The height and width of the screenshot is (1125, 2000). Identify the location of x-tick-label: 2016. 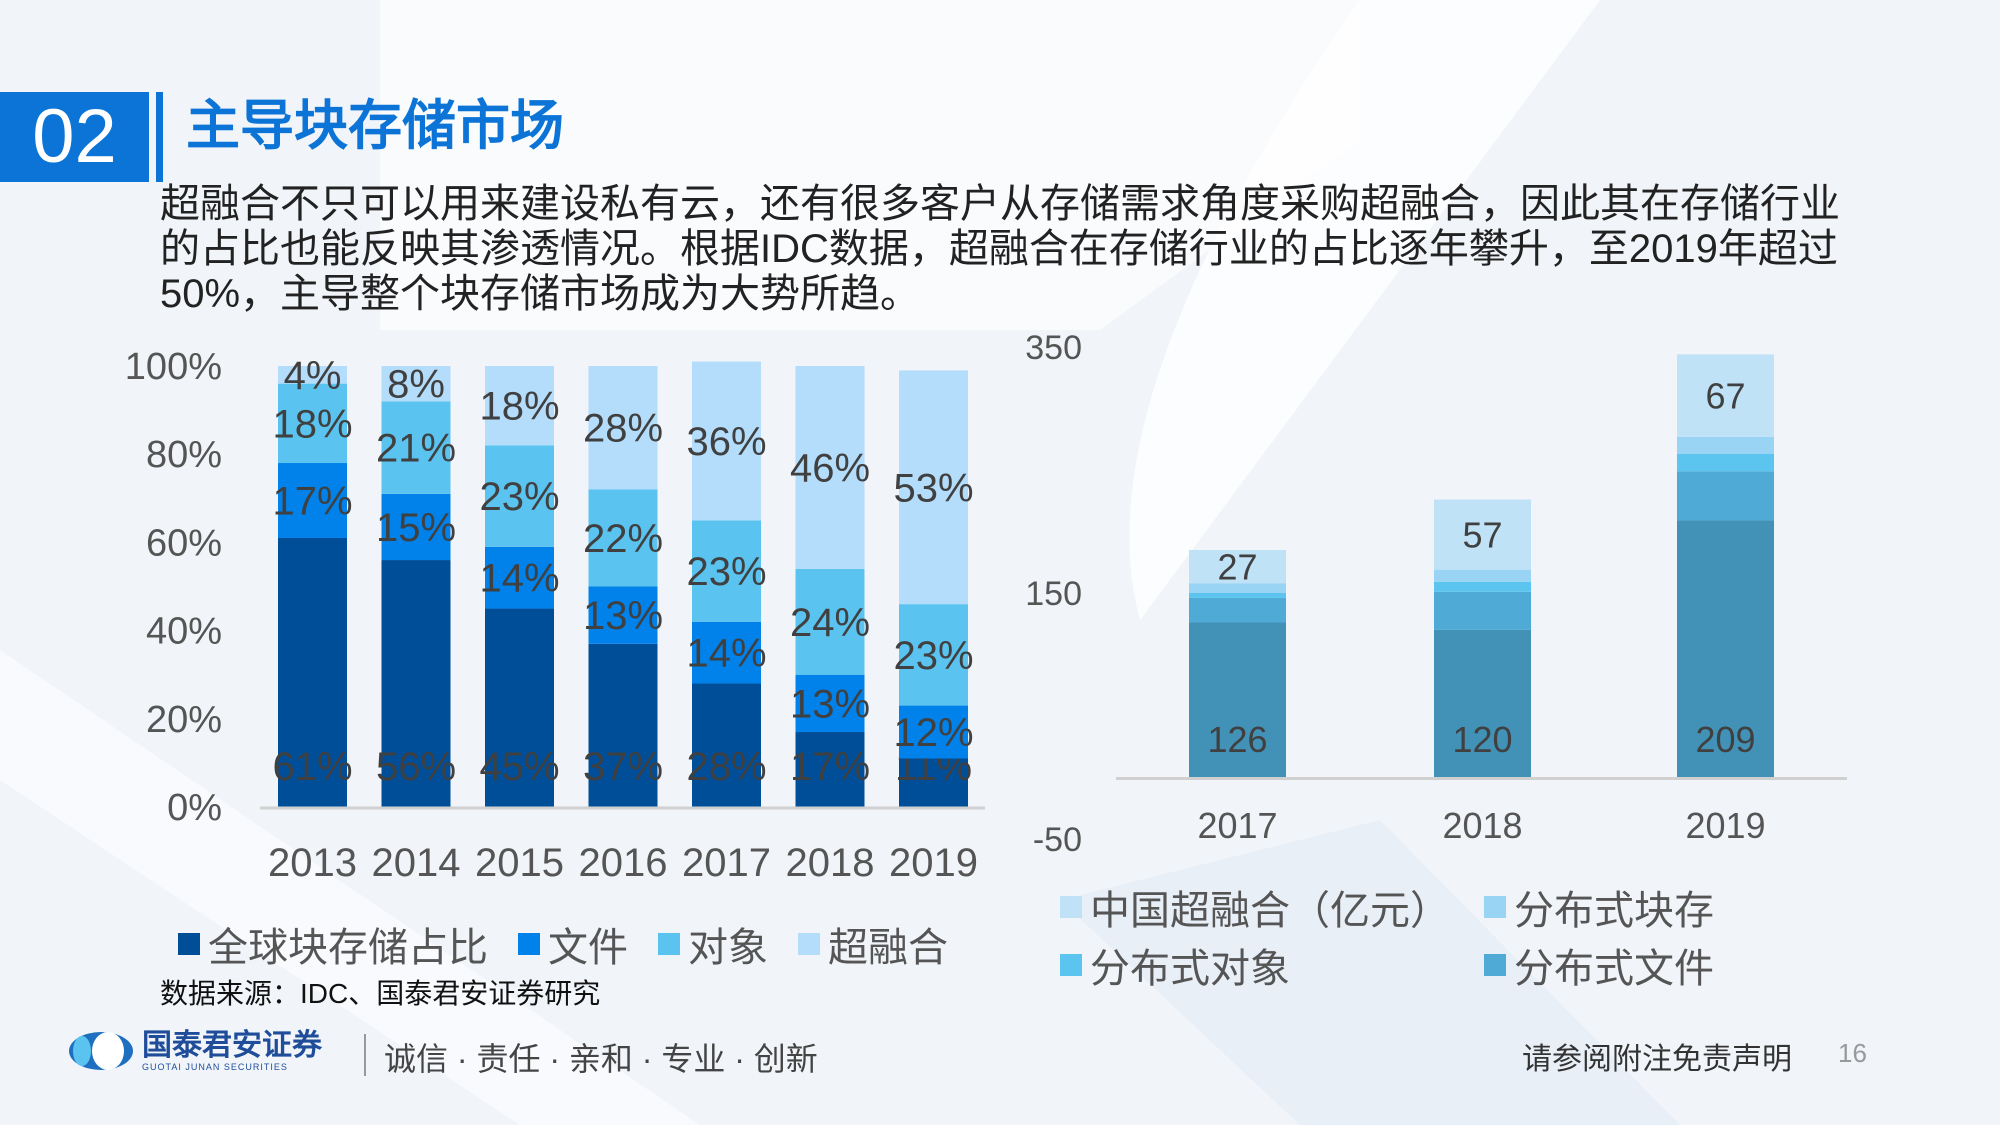
(623, 863).